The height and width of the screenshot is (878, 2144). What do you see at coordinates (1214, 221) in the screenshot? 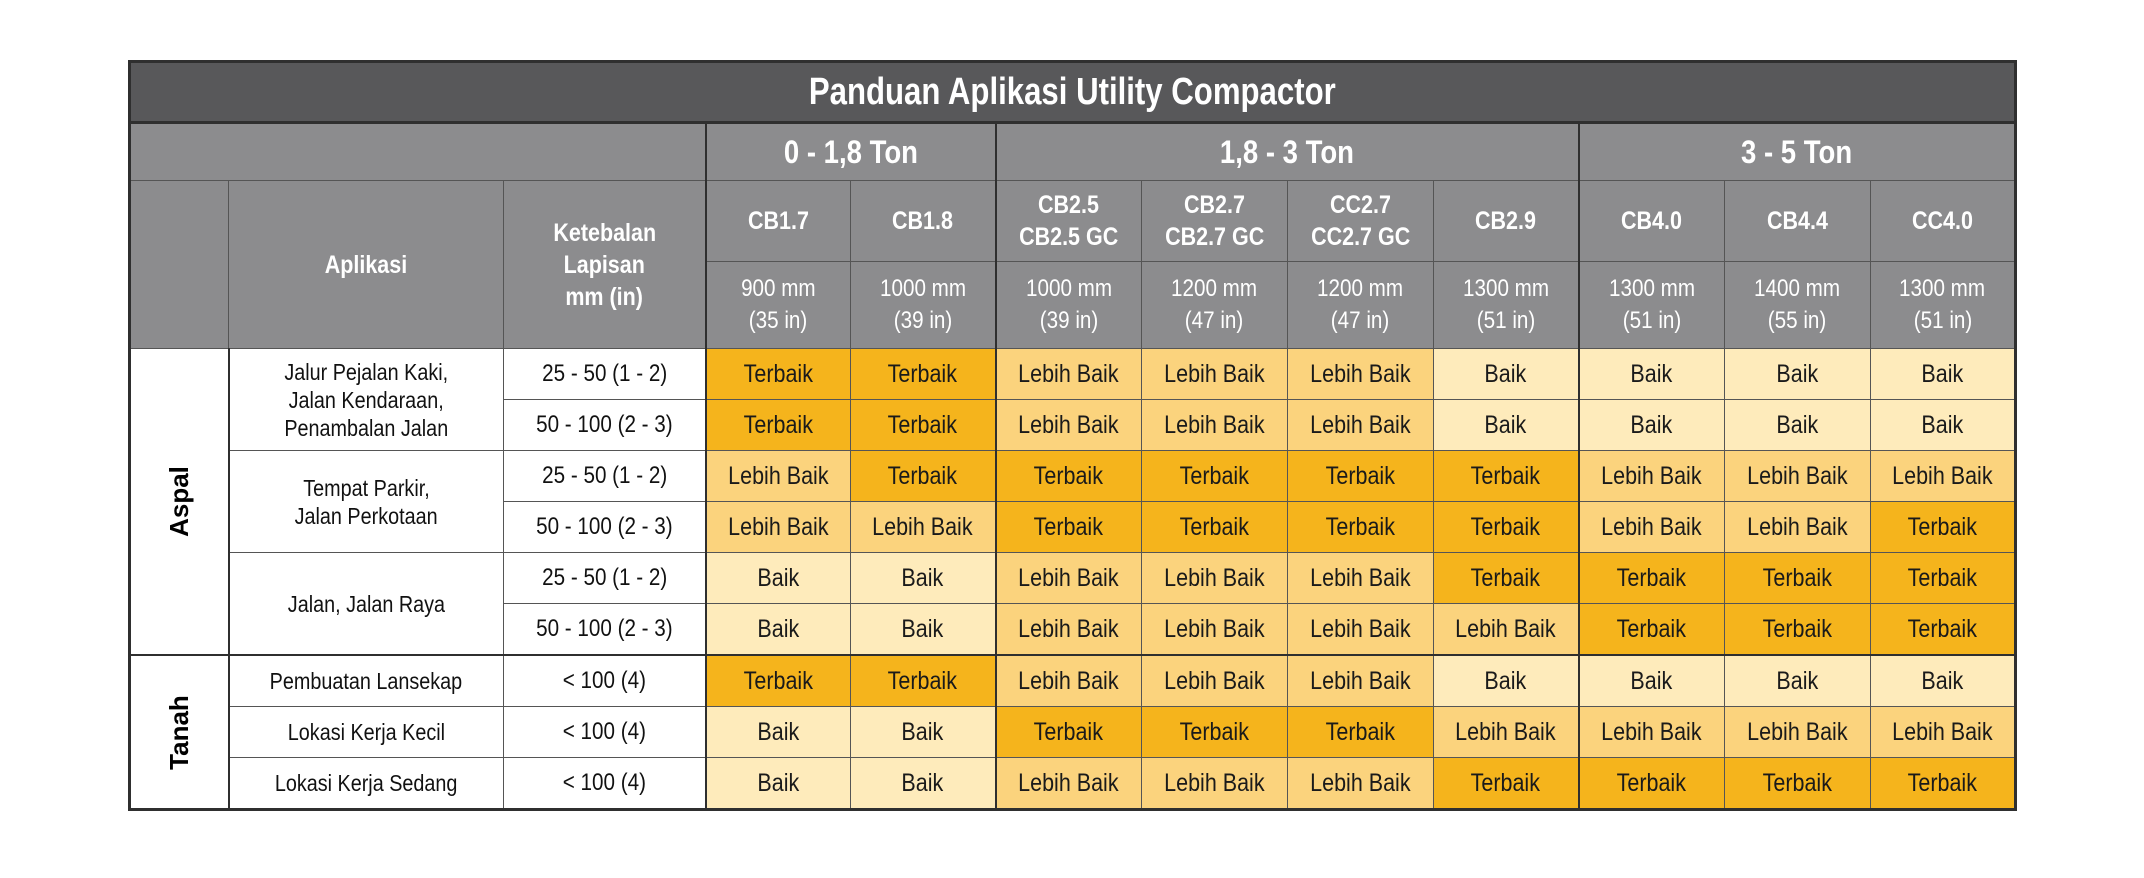
I see `model-header: CB2.7 CB2.7 GC` at bounding box center [1214, 221].